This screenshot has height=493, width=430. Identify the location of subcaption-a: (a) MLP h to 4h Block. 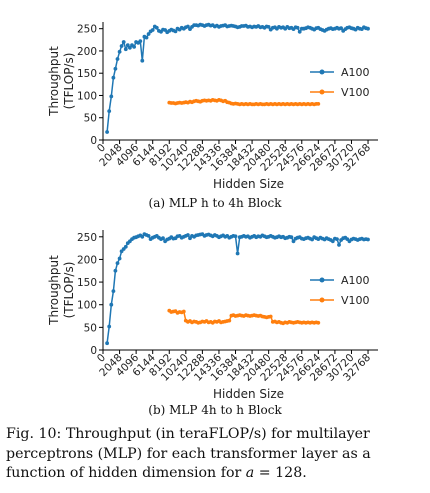
(215, 203).